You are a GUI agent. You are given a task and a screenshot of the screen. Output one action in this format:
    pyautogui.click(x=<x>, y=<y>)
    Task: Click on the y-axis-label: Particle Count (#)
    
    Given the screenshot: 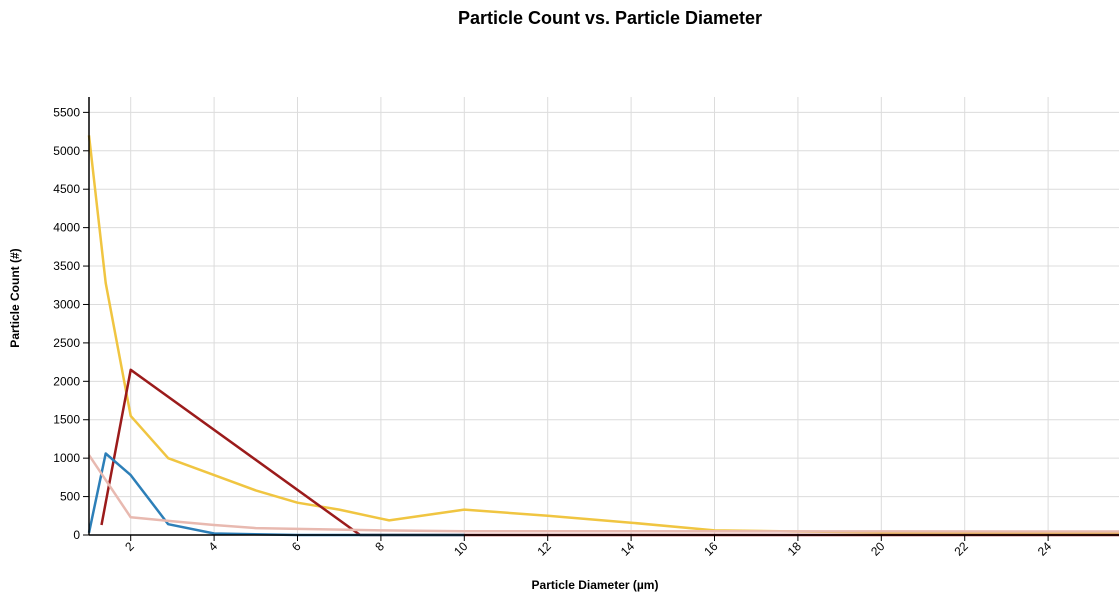 What is the action you would take?
    pyautogui.click(x=15, y=298)
    